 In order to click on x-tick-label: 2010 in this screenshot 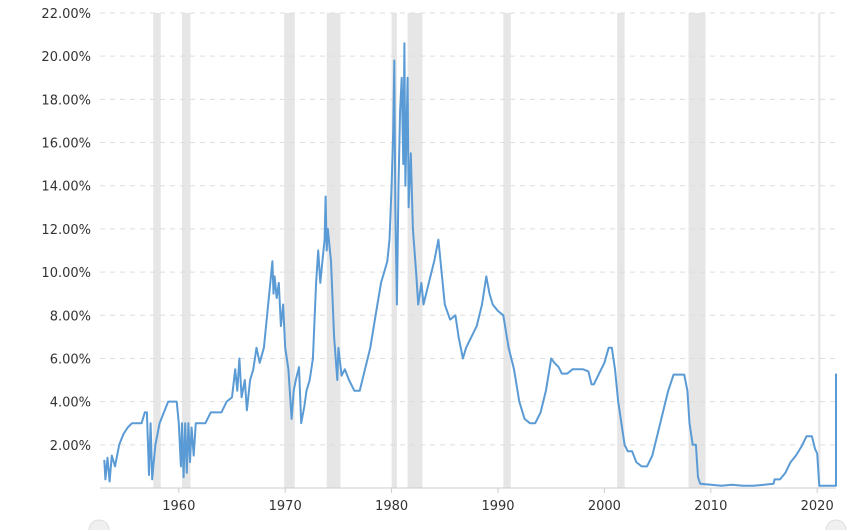, I will do `click(710, 506)`.